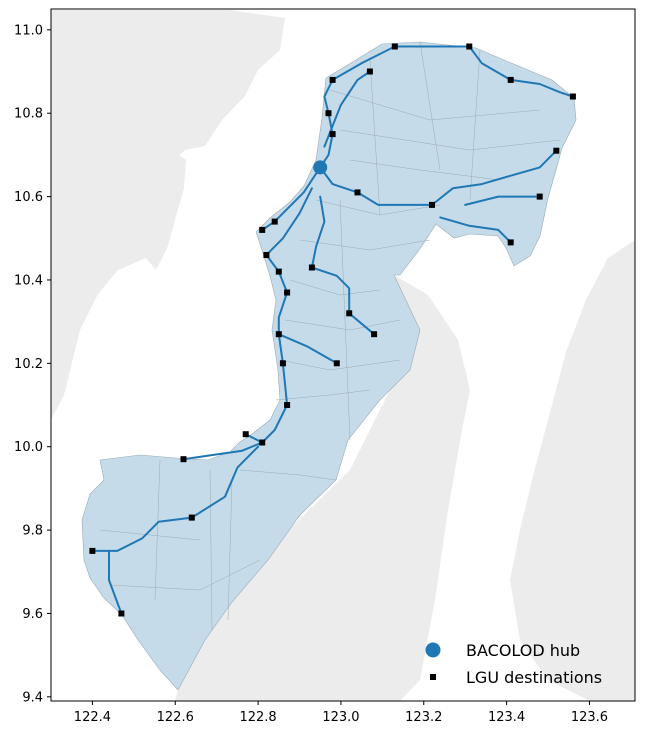  Describe the element at coordinates (423, 717) in the screenshot. I see `x-tick-label: 123.2` at that location.